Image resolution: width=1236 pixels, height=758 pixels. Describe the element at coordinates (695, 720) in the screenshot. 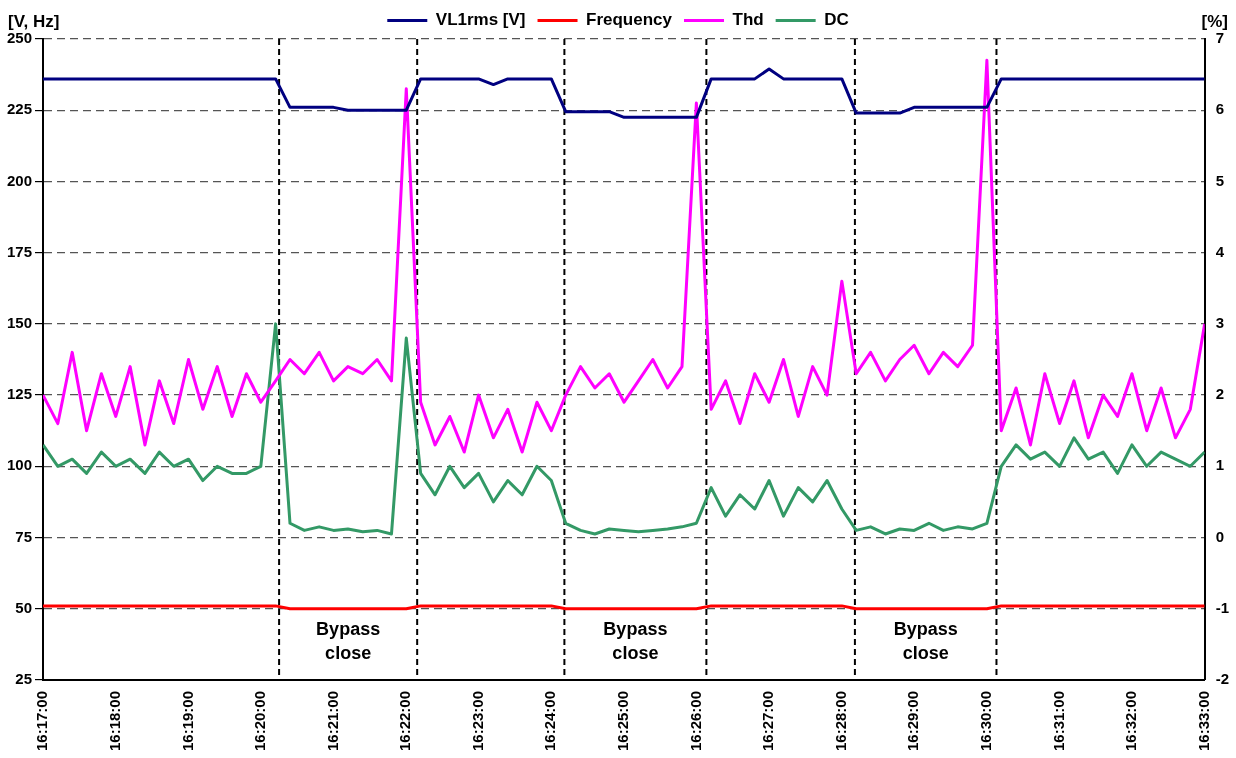

I see `x-tick-label: 16:26:00` at that location.